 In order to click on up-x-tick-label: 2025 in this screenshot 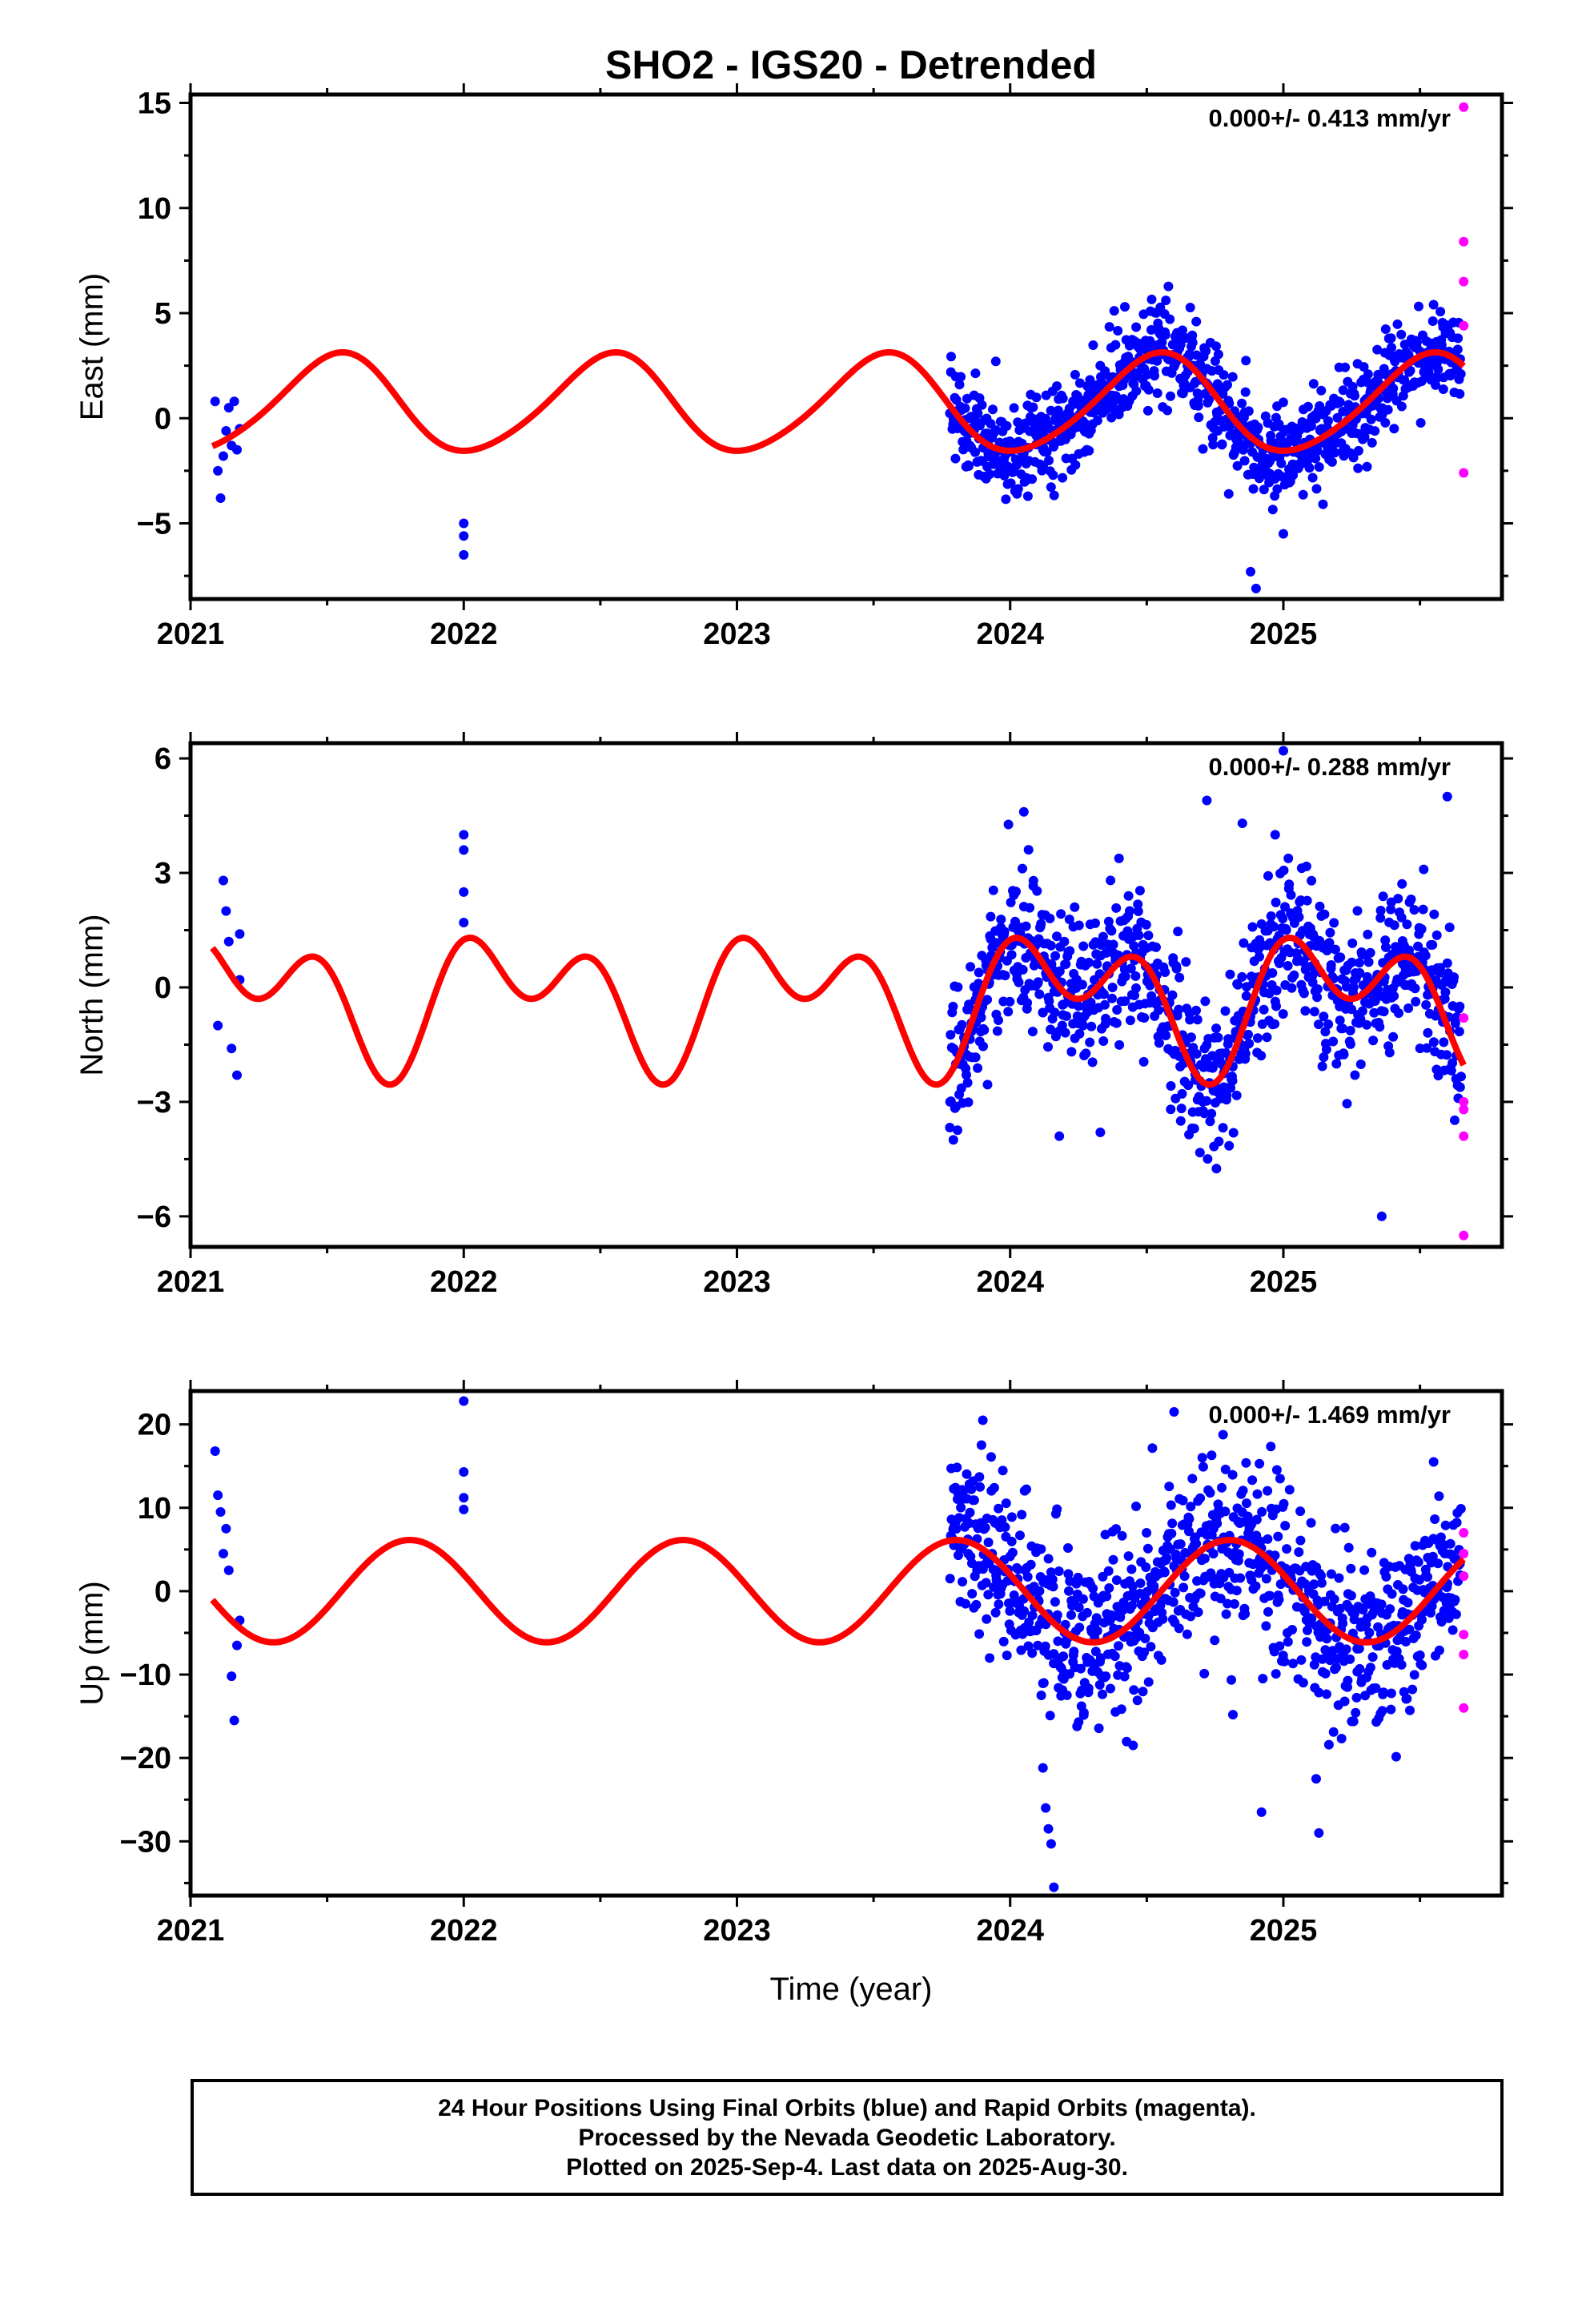, I will do `click(1284, 1931)`.